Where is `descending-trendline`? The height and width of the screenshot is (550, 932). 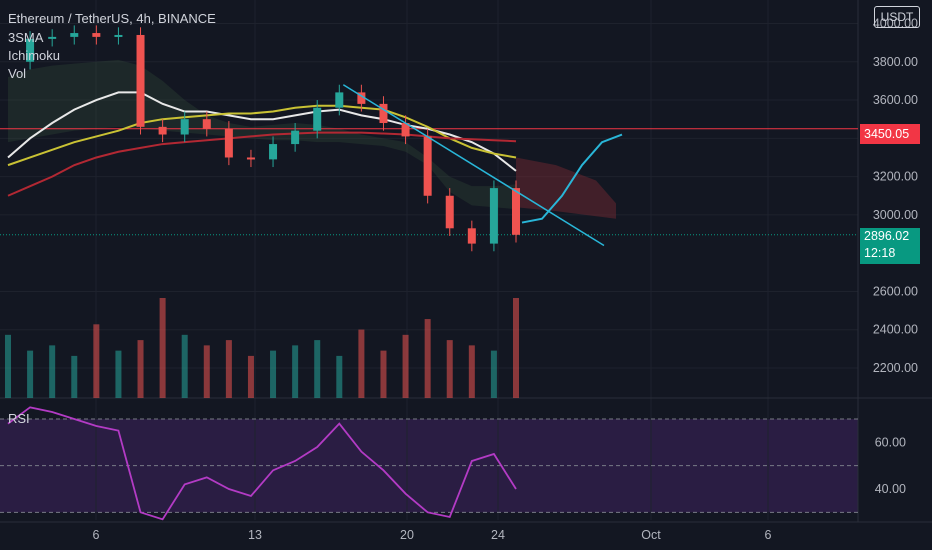
descending-trendline is located at coordinates (473, 165).